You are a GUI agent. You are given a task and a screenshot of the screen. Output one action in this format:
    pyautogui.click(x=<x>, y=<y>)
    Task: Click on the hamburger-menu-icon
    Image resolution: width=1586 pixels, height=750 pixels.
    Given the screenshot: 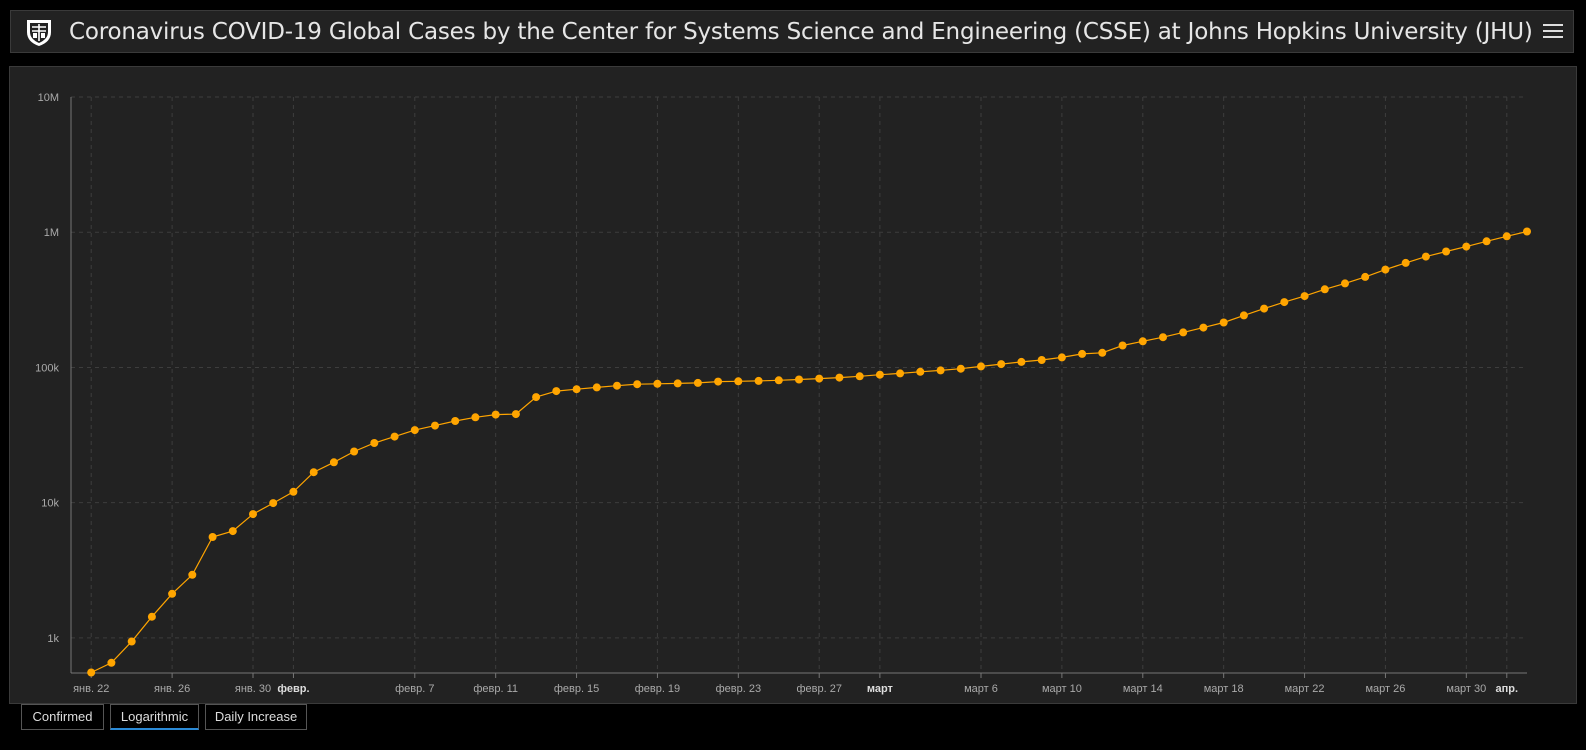 What is the action you would take?
    pyautogui.click(x=1553, y=32)
    